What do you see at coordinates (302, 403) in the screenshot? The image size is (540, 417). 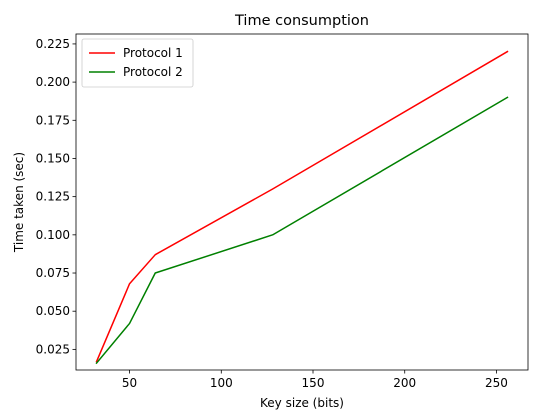 I see `x-axis-title: Key size (bits)` at bounding box center [302, 403].